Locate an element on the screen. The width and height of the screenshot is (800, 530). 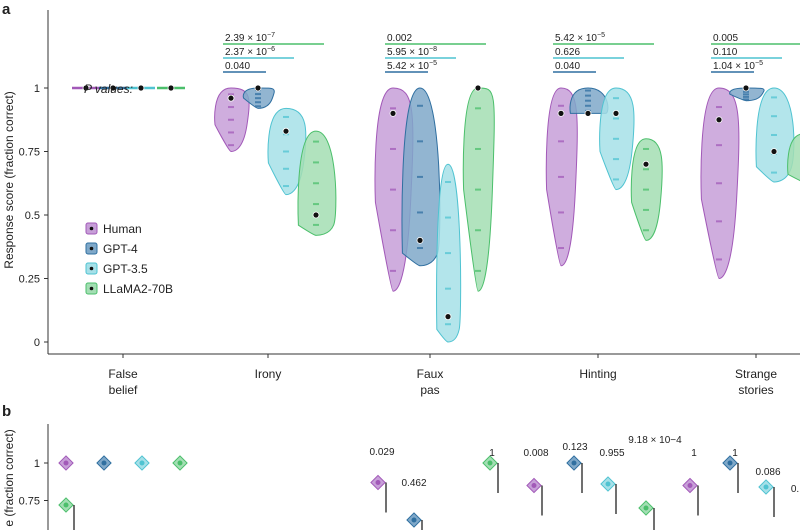
y-ticks-b: 10.75 is located at coordinates (33, 483).